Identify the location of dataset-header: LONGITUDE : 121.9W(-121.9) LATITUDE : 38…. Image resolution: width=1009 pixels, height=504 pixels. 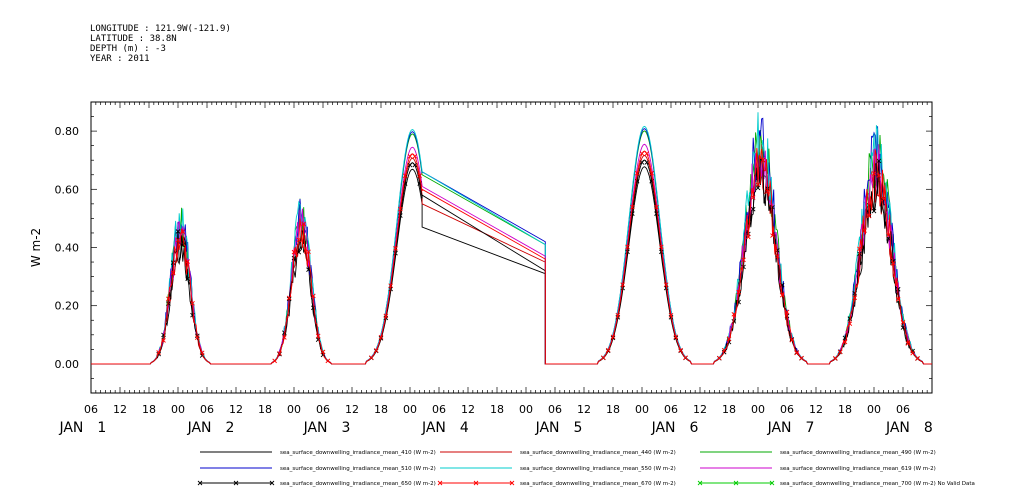
(160, 44).